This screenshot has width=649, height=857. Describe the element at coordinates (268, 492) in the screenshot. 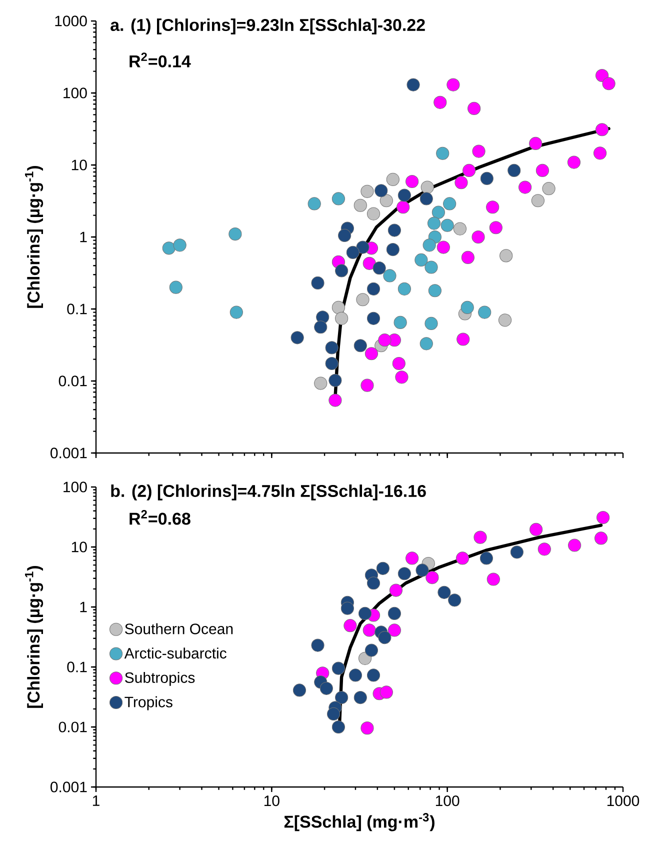

I see `chart-title: b. (2) [Chlorins]=4.75ln Σ[SSchla]-16.16` at that location.